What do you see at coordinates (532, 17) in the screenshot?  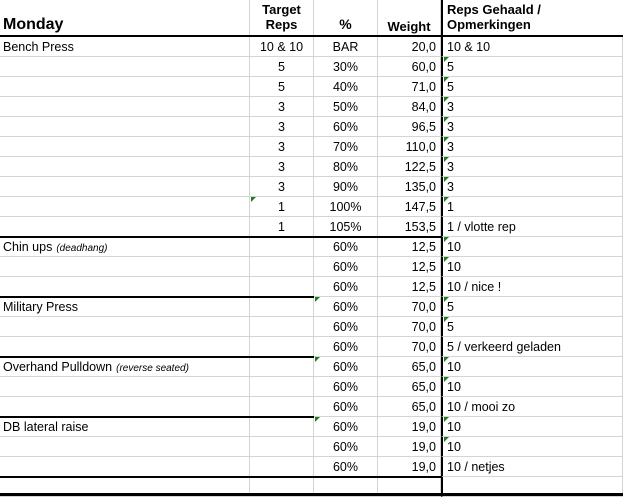 I see `header-reps-achieved: Reps Gehaald / Opmerkingen` at bounding box center [532, 17].